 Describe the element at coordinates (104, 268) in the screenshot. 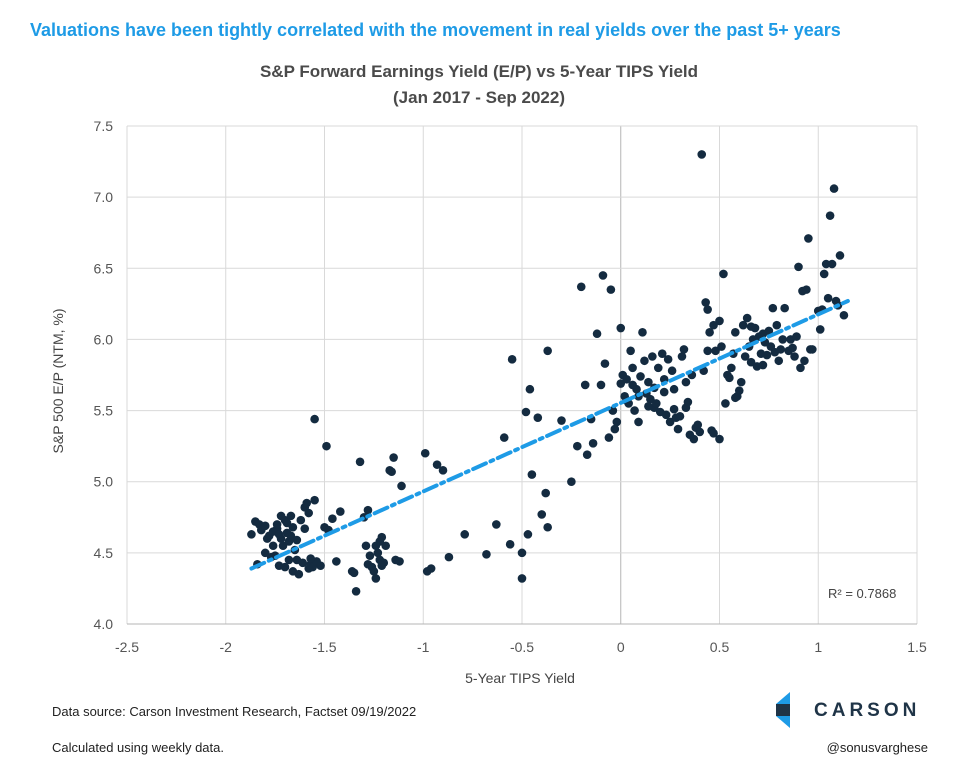

I see `y-tick-label: 6.5` at that location.